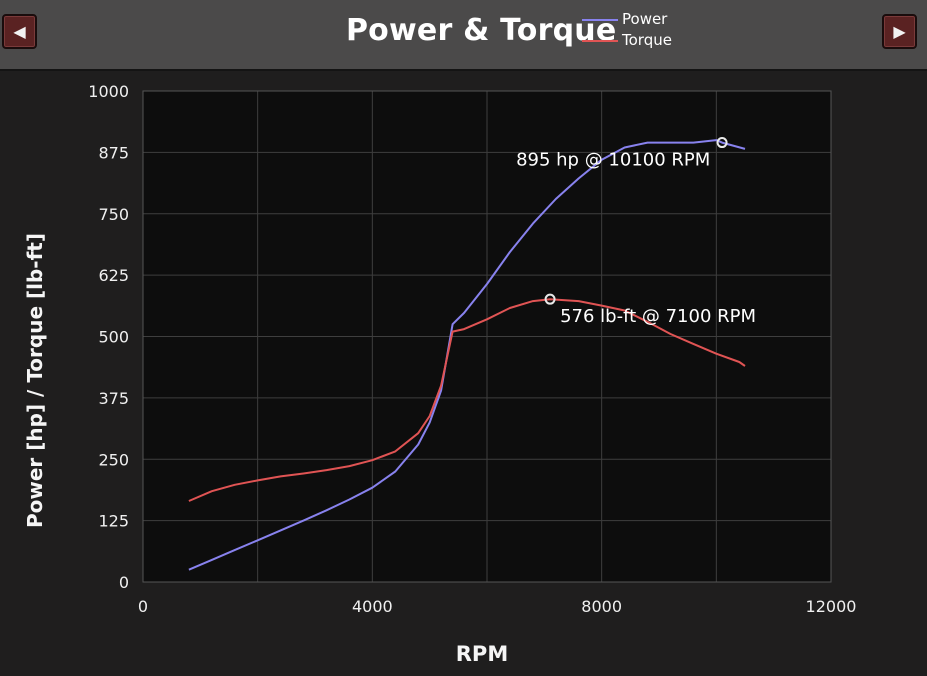 Image resolution: width=927 pixels, height=676 pixels. I want to click on prev-button: ◀, so click(19, 31).